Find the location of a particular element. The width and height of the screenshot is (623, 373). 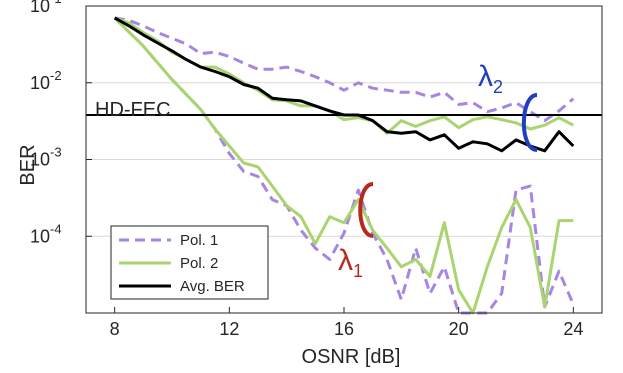

lambda1-symbol: λ1 is located at coordinates (350, 262).